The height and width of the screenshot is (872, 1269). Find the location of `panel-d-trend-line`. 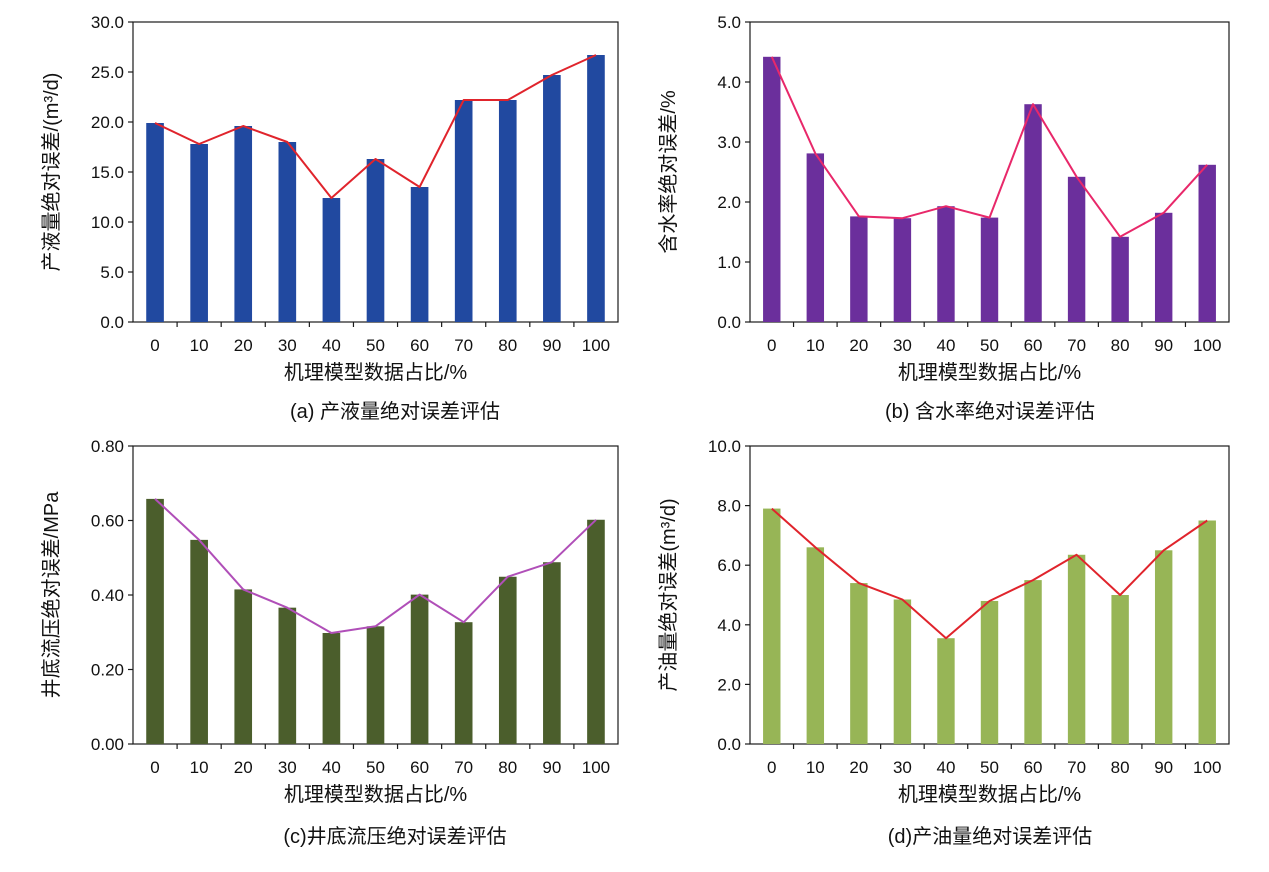

panel-d-trend-line is located at coordinates (989, 573).